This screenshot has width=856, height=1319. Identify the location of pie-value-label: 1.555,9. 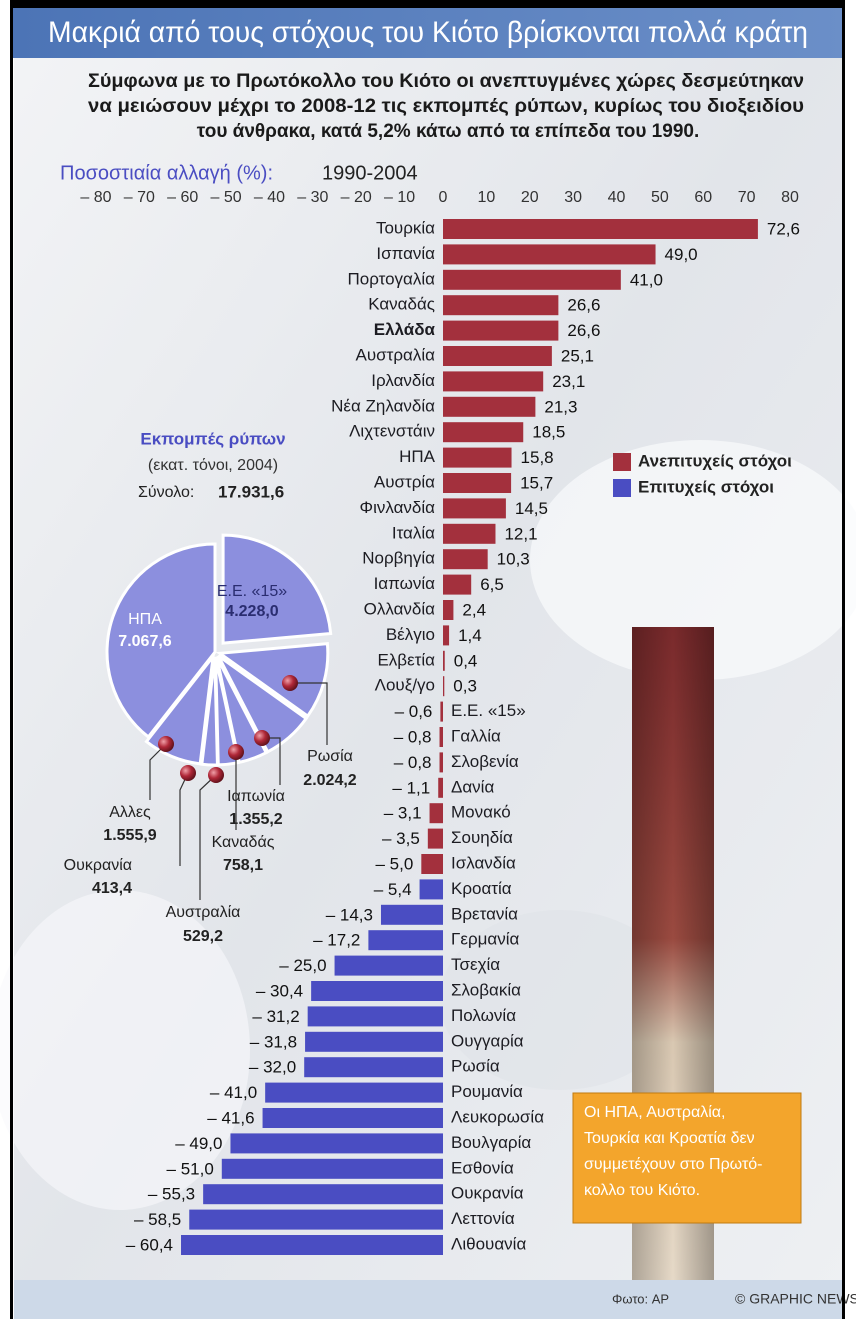
(129, 835).